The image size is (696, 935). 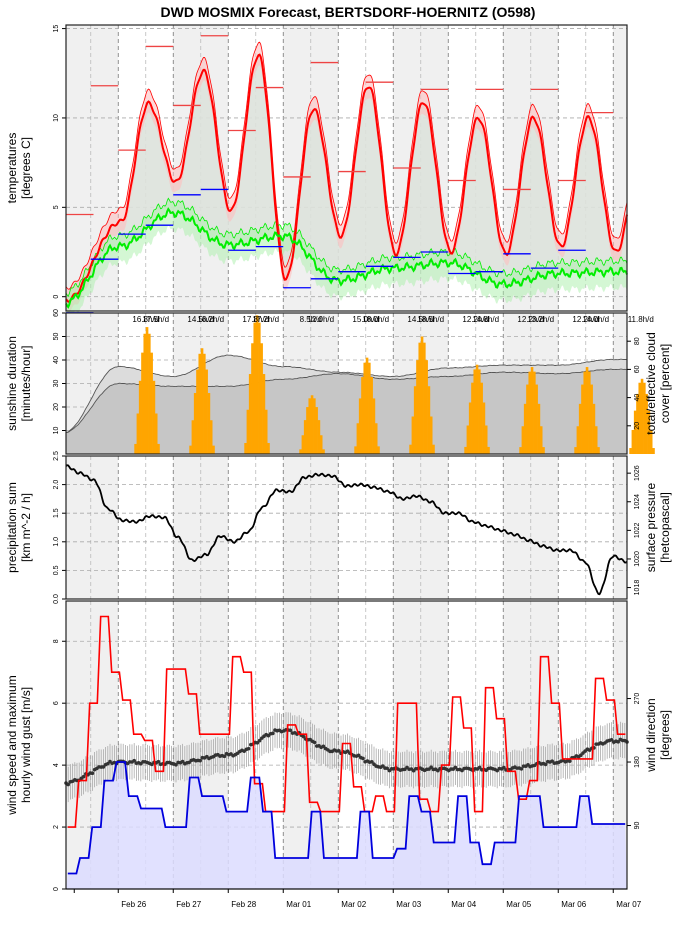 What do you see at coordinates (365, 319) in the screenshot?
I see `daily-sunshine-label: 15.0h/d` at bounding box center [365, 319].